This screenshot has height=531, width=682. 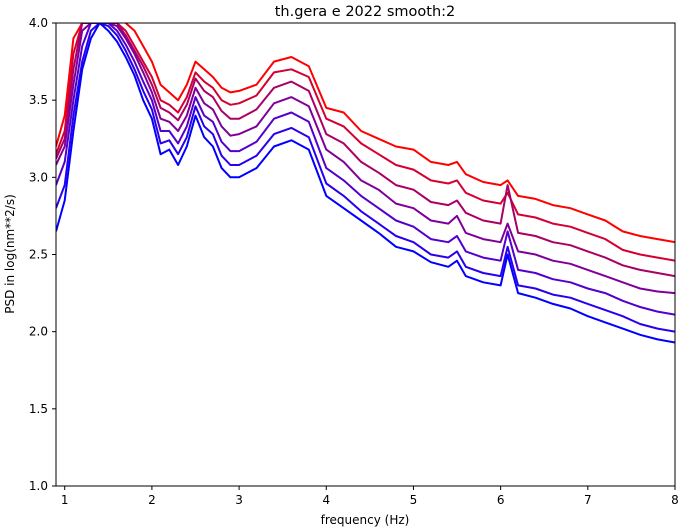 What do you see at coordinates (38, 486) in the screenshot?
I see `y-tick-label: 1.0` at bounding box center [38, 486].